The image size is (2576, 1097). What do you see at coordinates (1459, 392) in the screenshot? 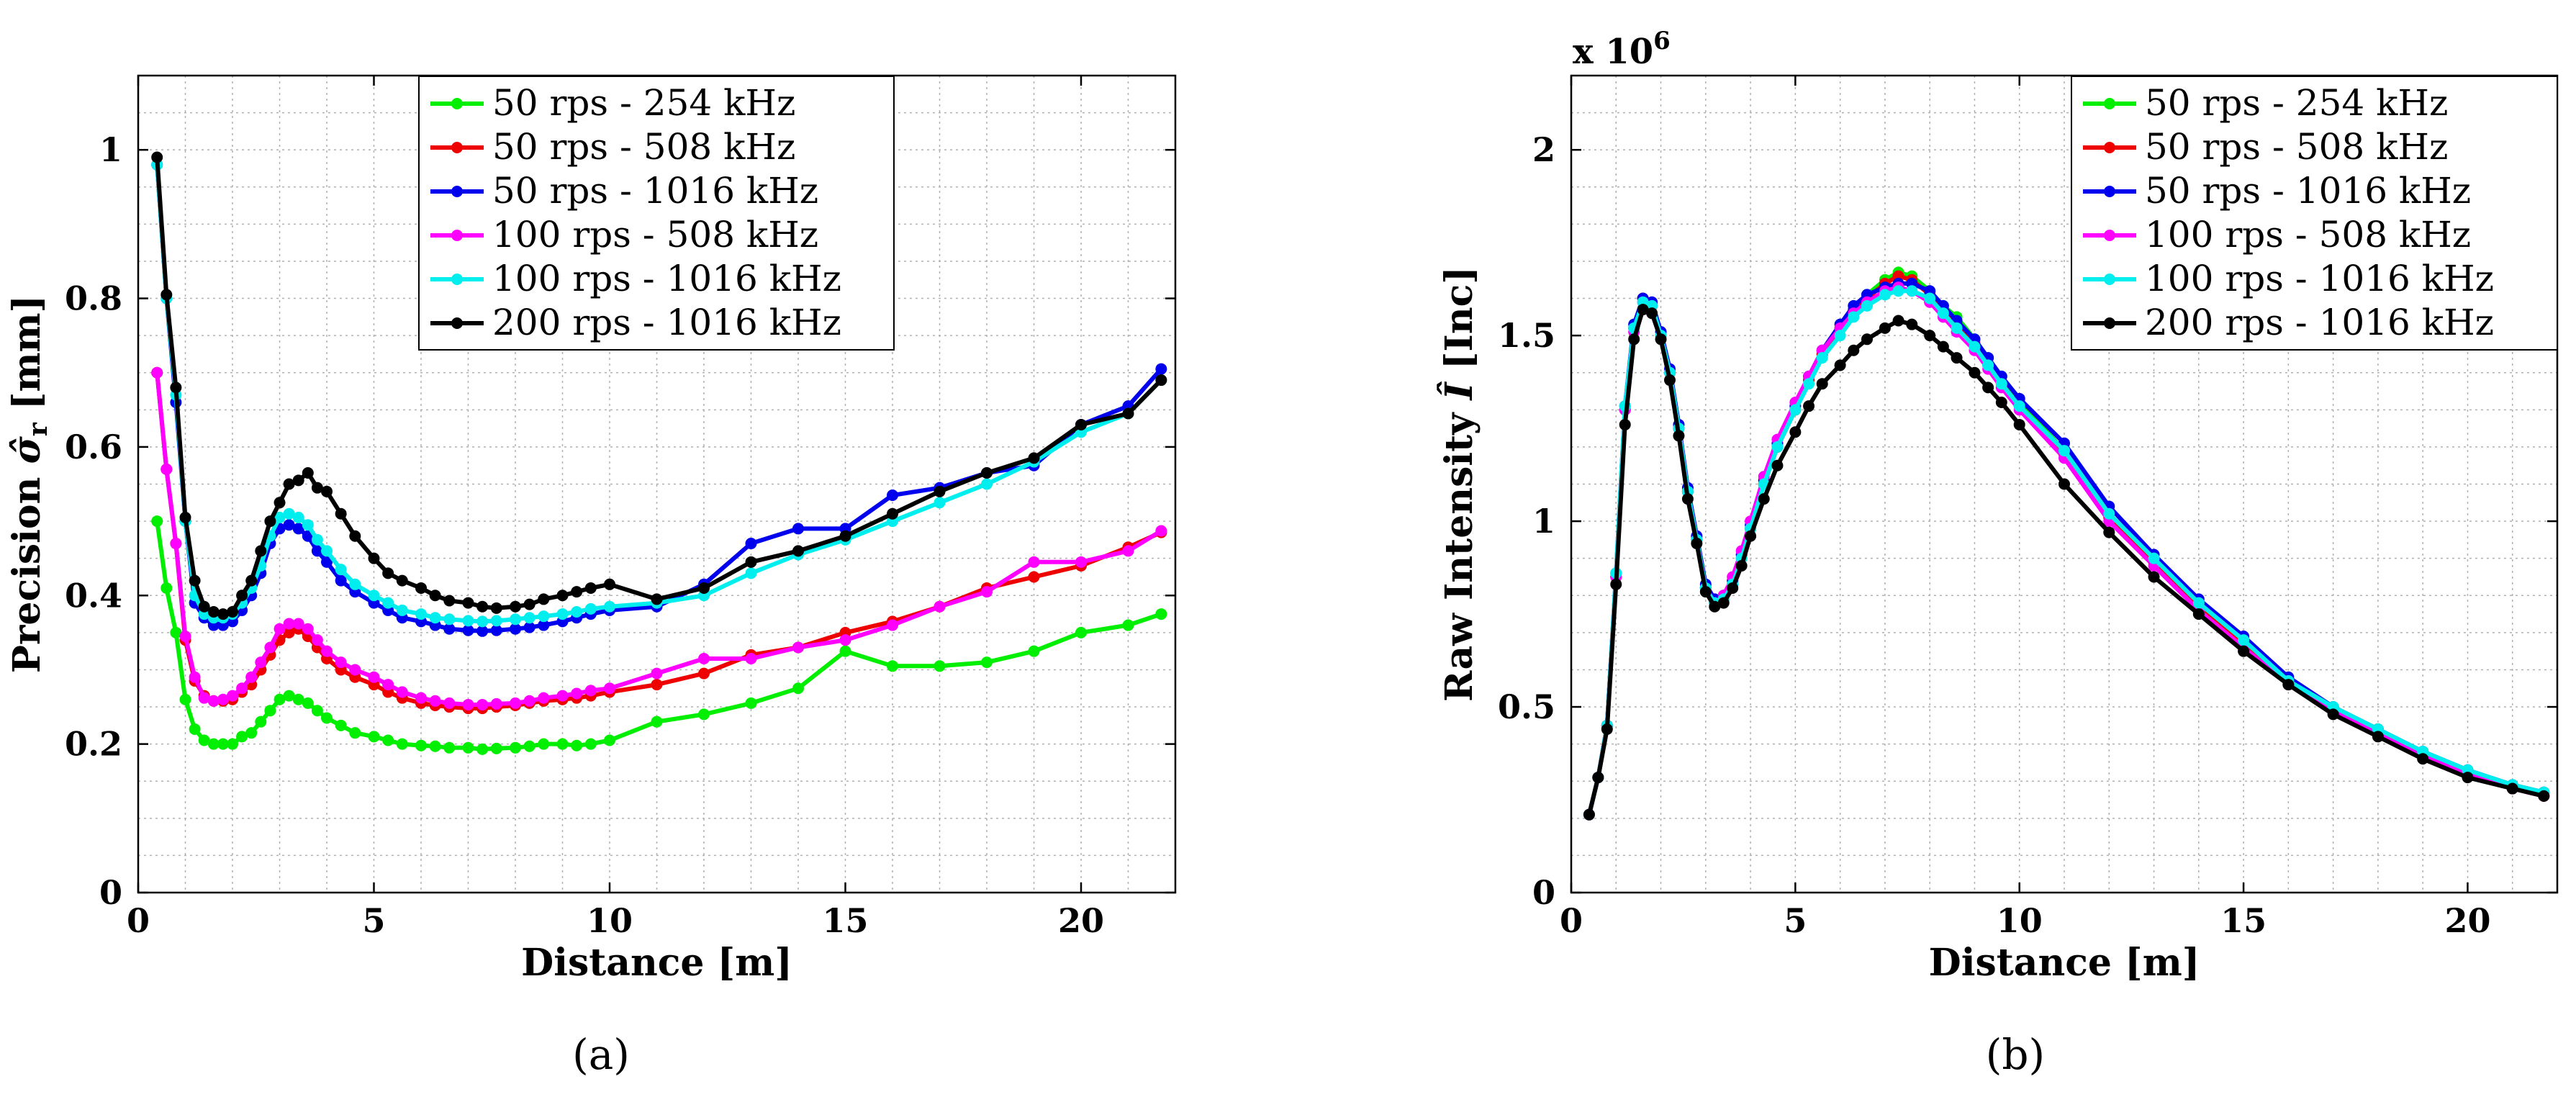
I see `y-axis-label-symbol: Î` at bounding box center [1459, 392].